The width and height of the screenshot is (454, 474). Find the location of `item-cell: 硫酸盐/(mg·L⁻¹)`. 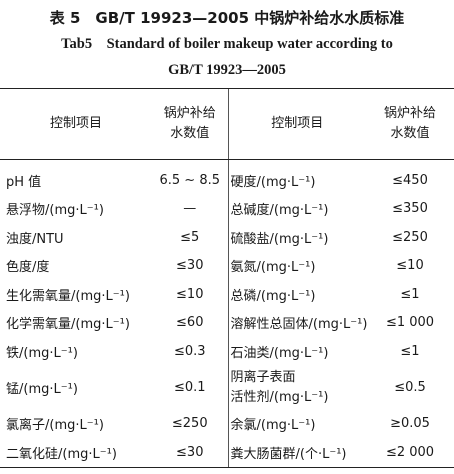

item-cell: 硫酸盐/(mg·L⁻¹) is located at coordinates (296, 237).